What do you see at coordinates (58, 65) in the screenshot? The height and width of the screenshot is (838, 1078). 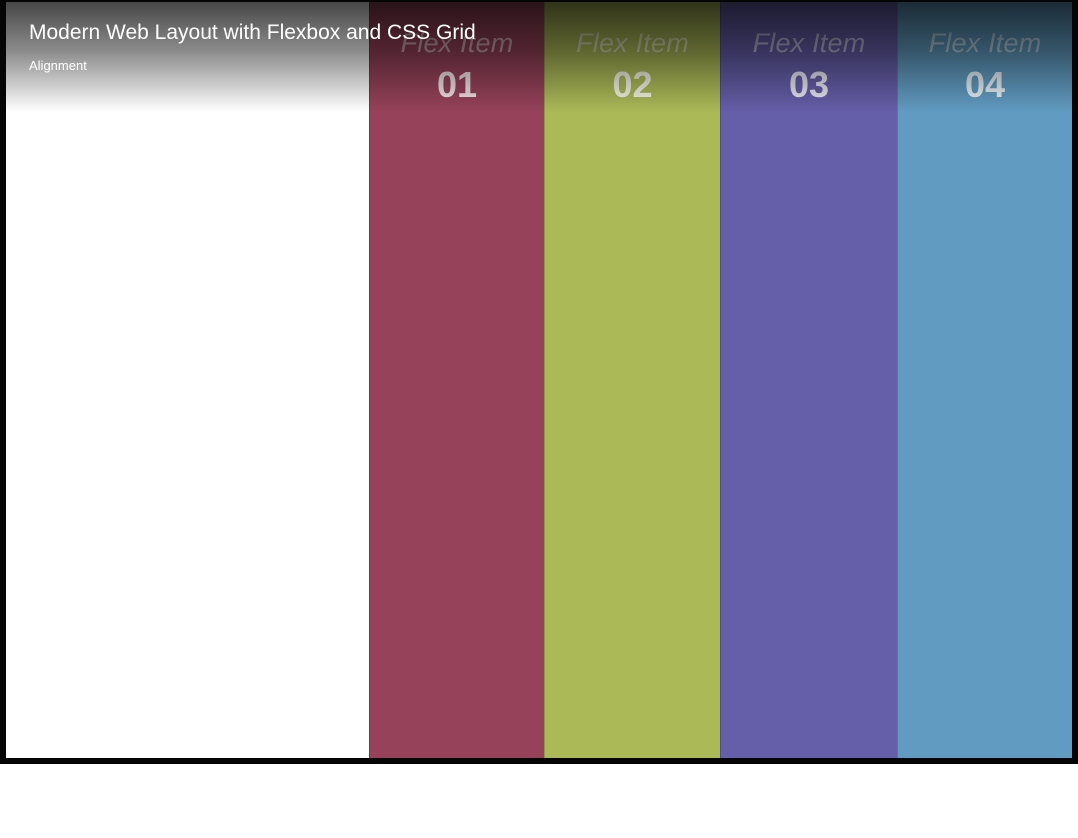 I see `video-subtitle: Alignment` at bounding box center [58, 65].